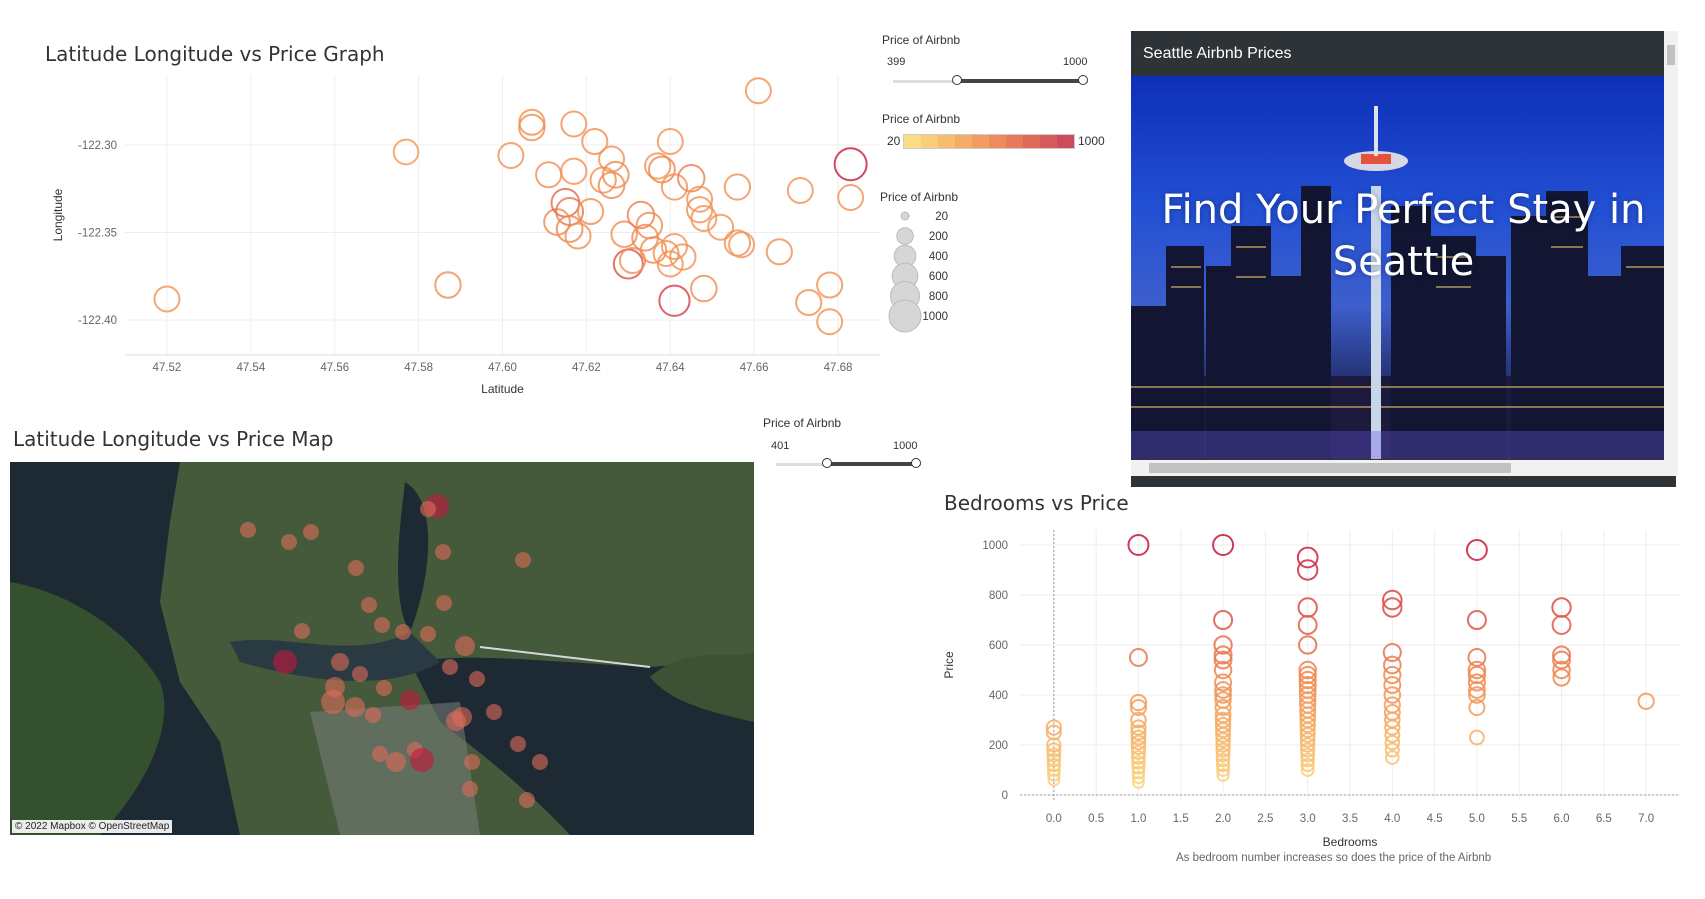 The image size is (1705, 899). I want to click on x-tick-label: 0.5, so click(1096, 819).